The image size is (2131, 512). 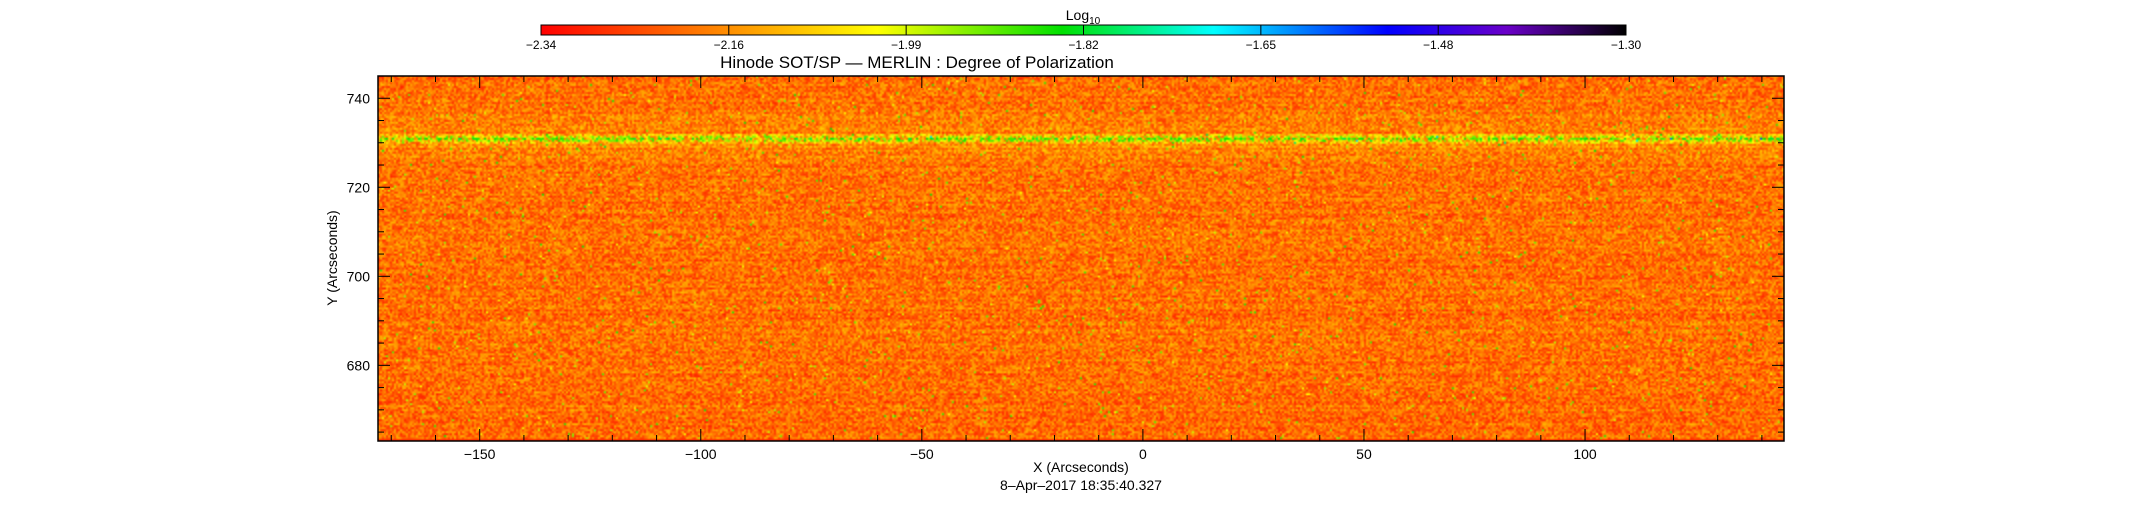 I want to click on y-axis-label: Y (Arcseconds), so click(x=332, y=257).